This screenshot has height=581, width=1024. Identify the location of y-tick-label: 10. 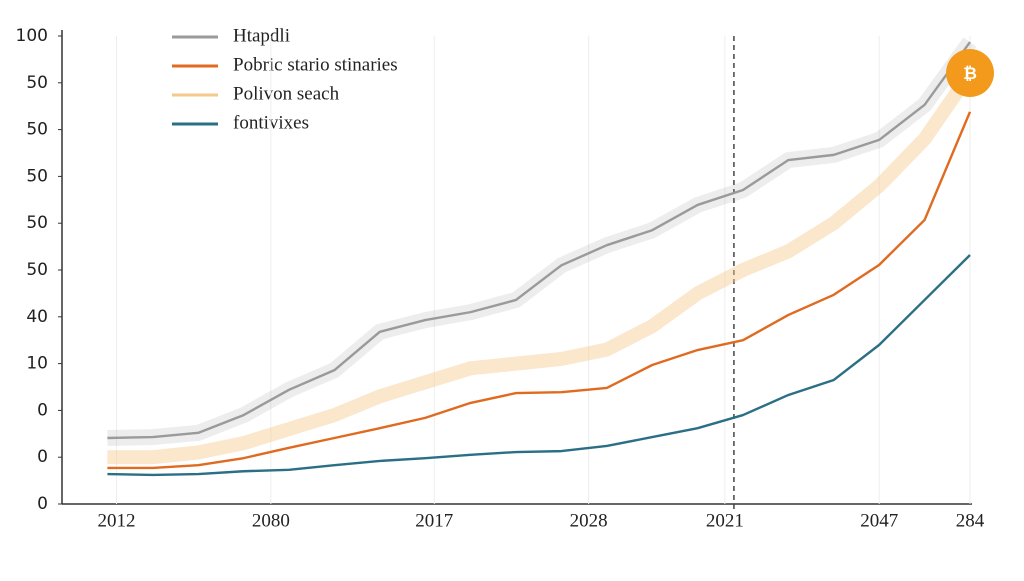
(37, 364).